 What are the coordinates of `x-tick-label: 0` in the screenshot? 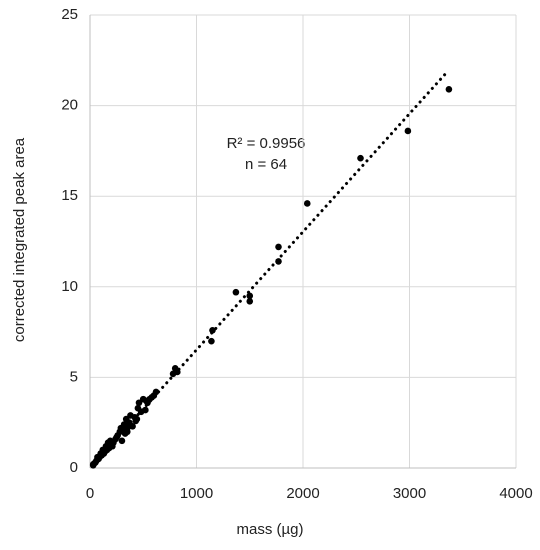 It's located at (90, 493).